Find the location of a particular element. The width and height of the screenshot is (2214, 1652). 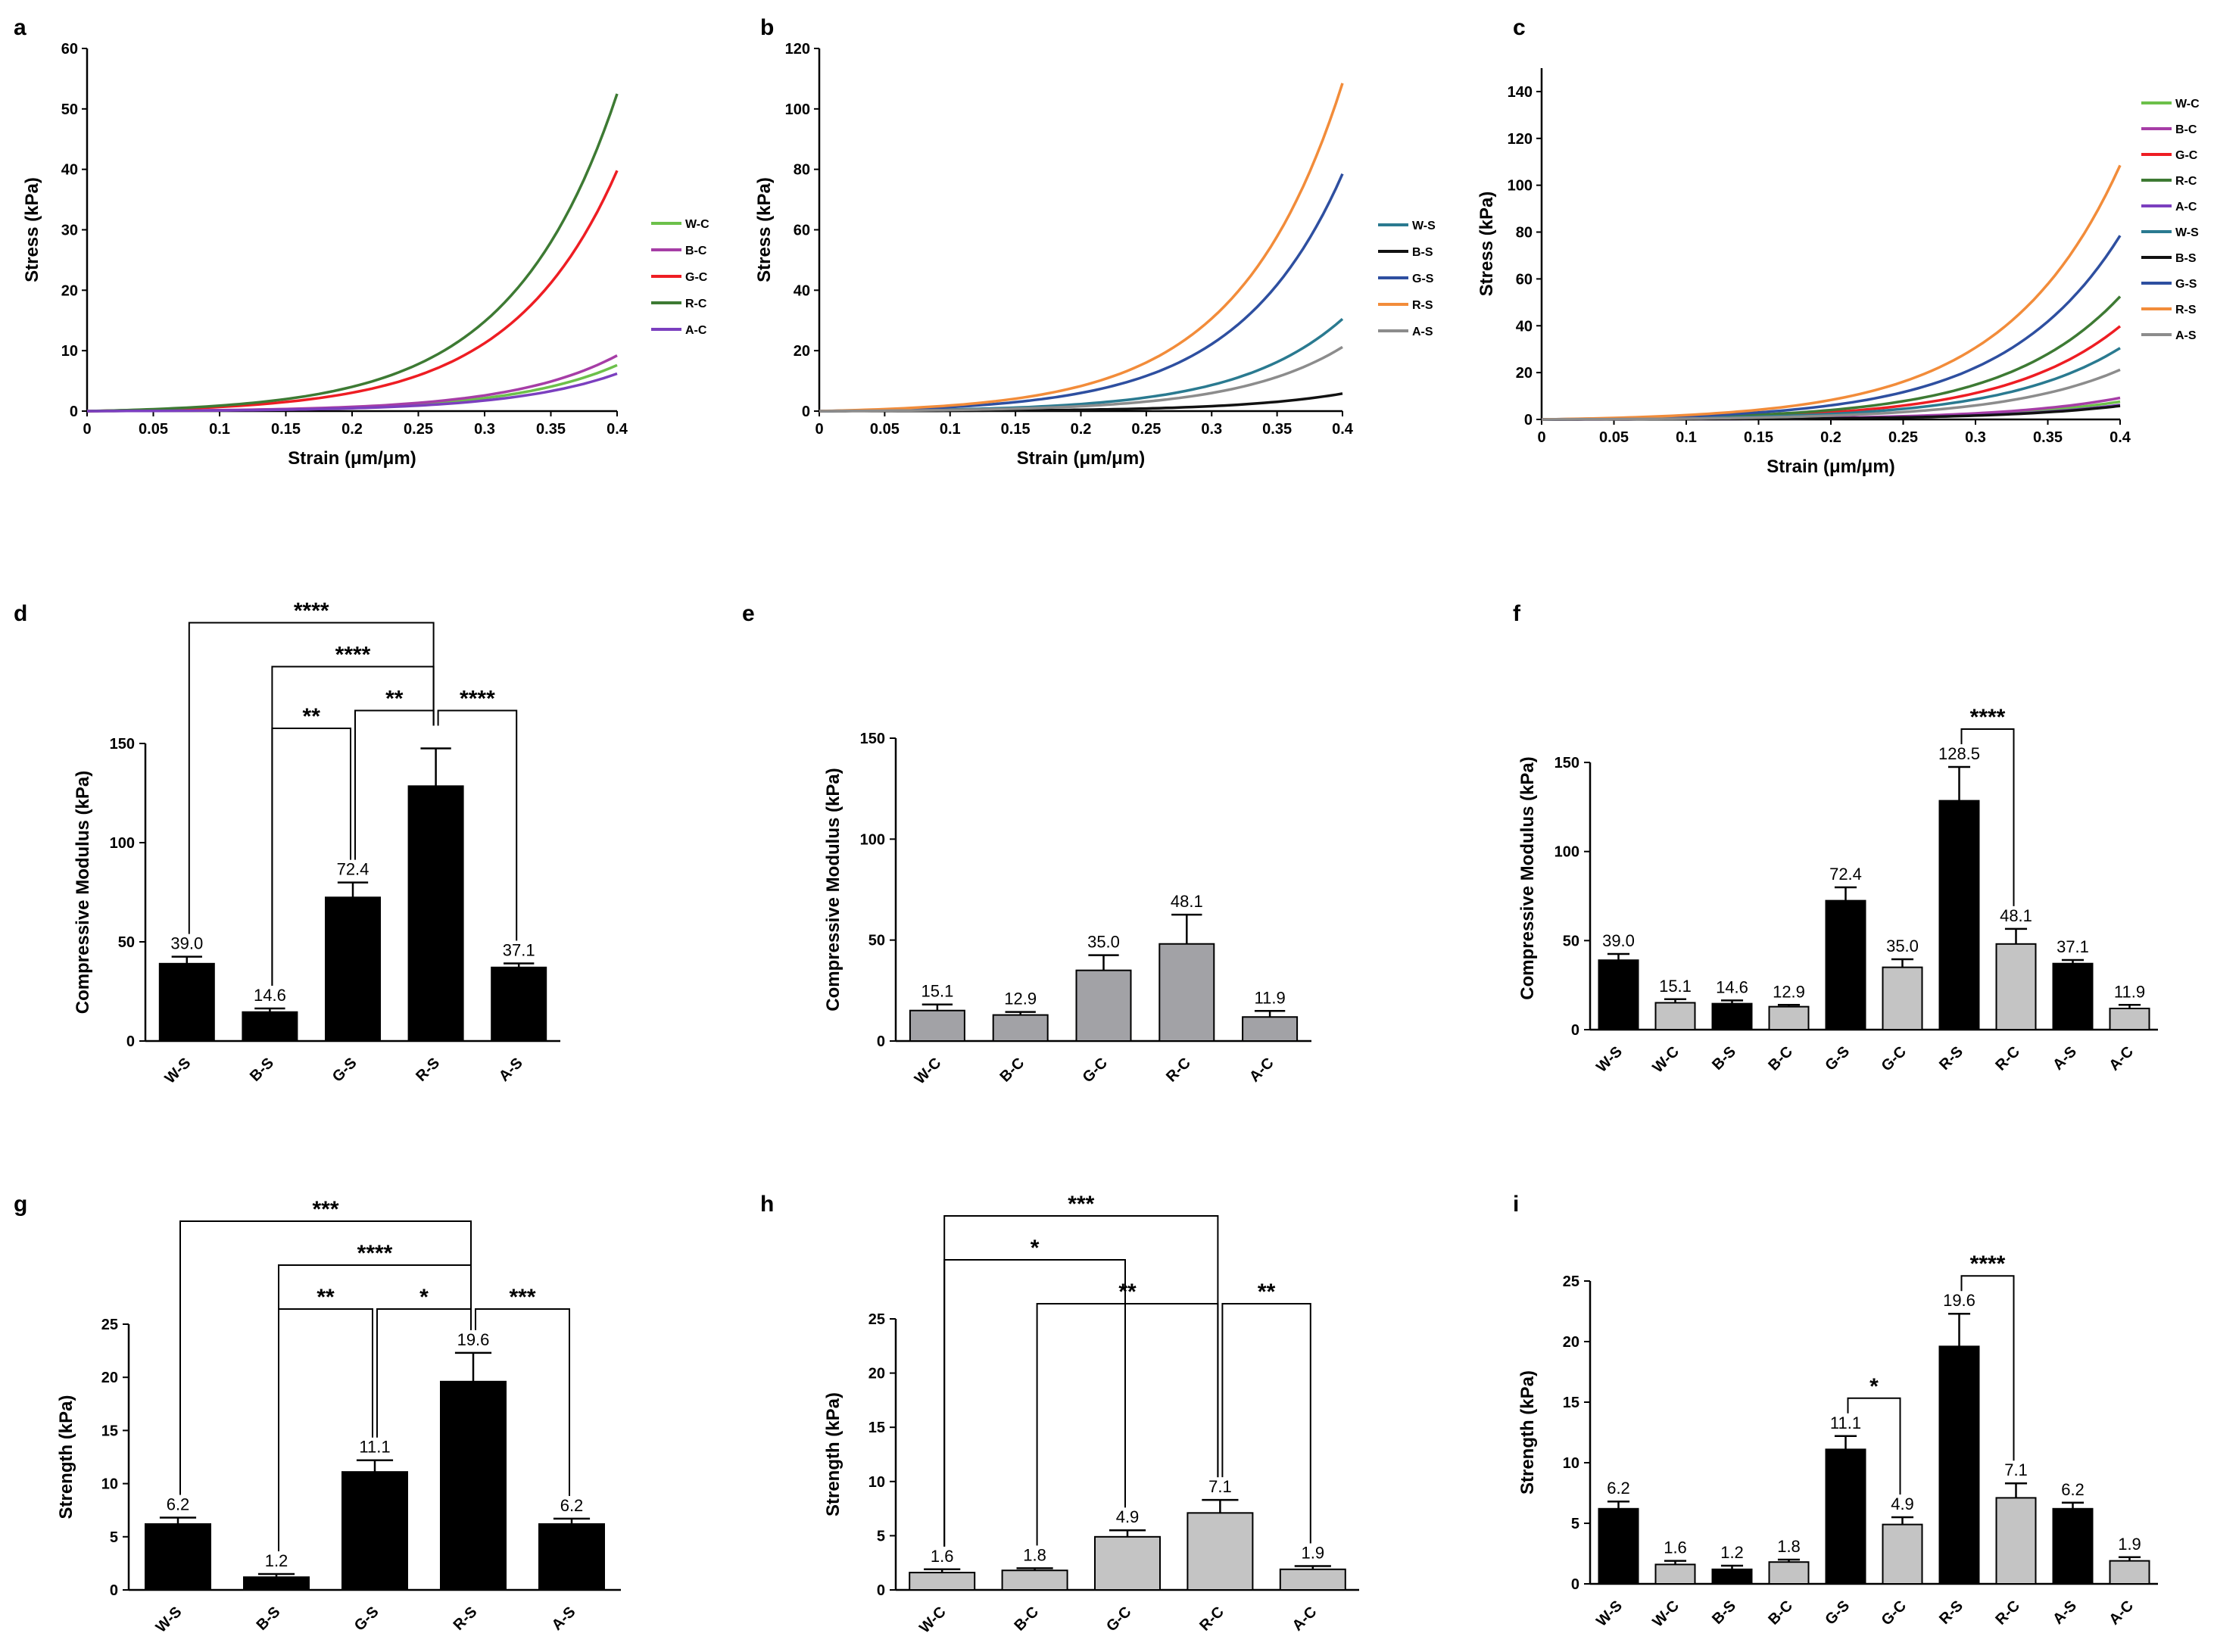

value-label-B-S: 1.2 is located at coordinates (276, 1560).